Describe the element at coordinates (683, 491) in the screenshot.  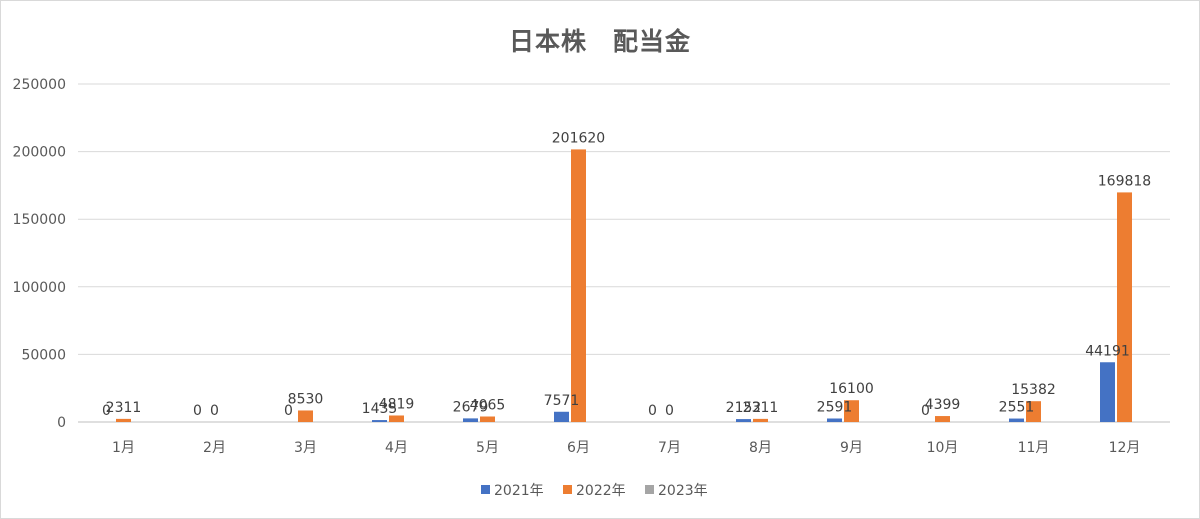
I see `legend-label: 2023年` at that location.